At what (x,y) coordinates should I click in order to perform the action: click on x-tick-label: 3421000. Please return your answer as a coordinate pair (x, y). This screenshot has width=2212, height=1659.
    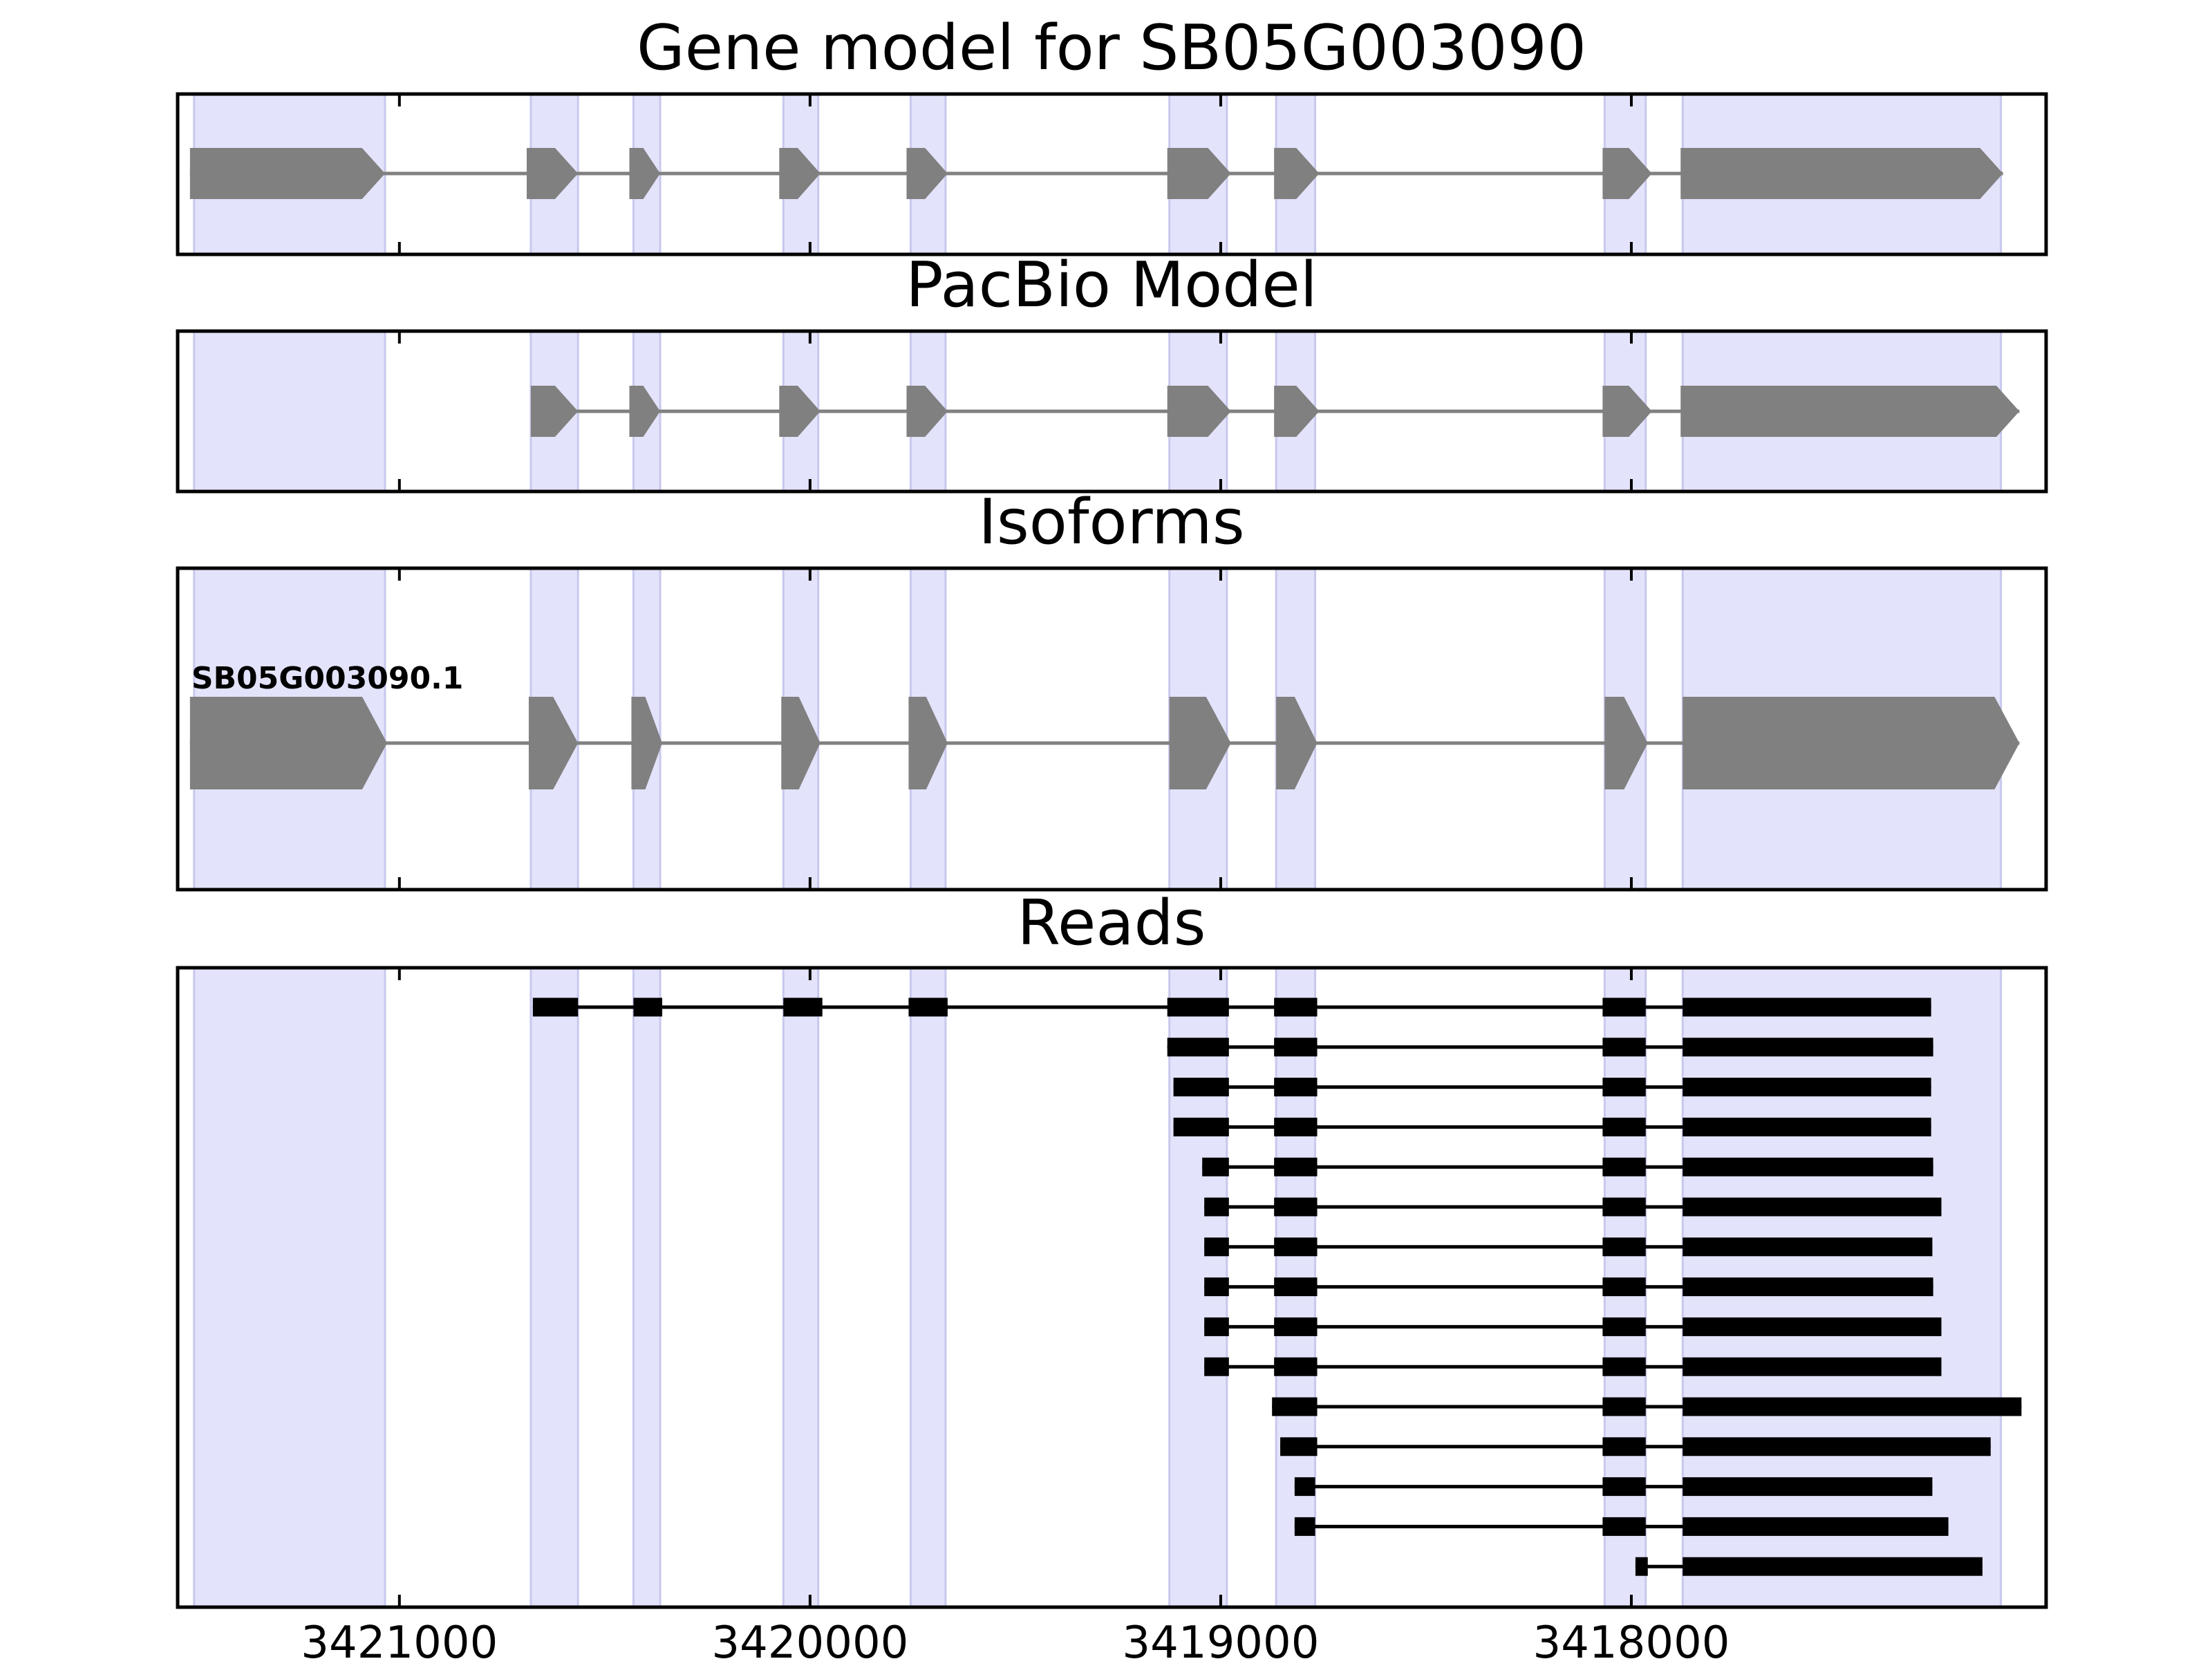
    Looking at the image, I should click on (399, 1638).